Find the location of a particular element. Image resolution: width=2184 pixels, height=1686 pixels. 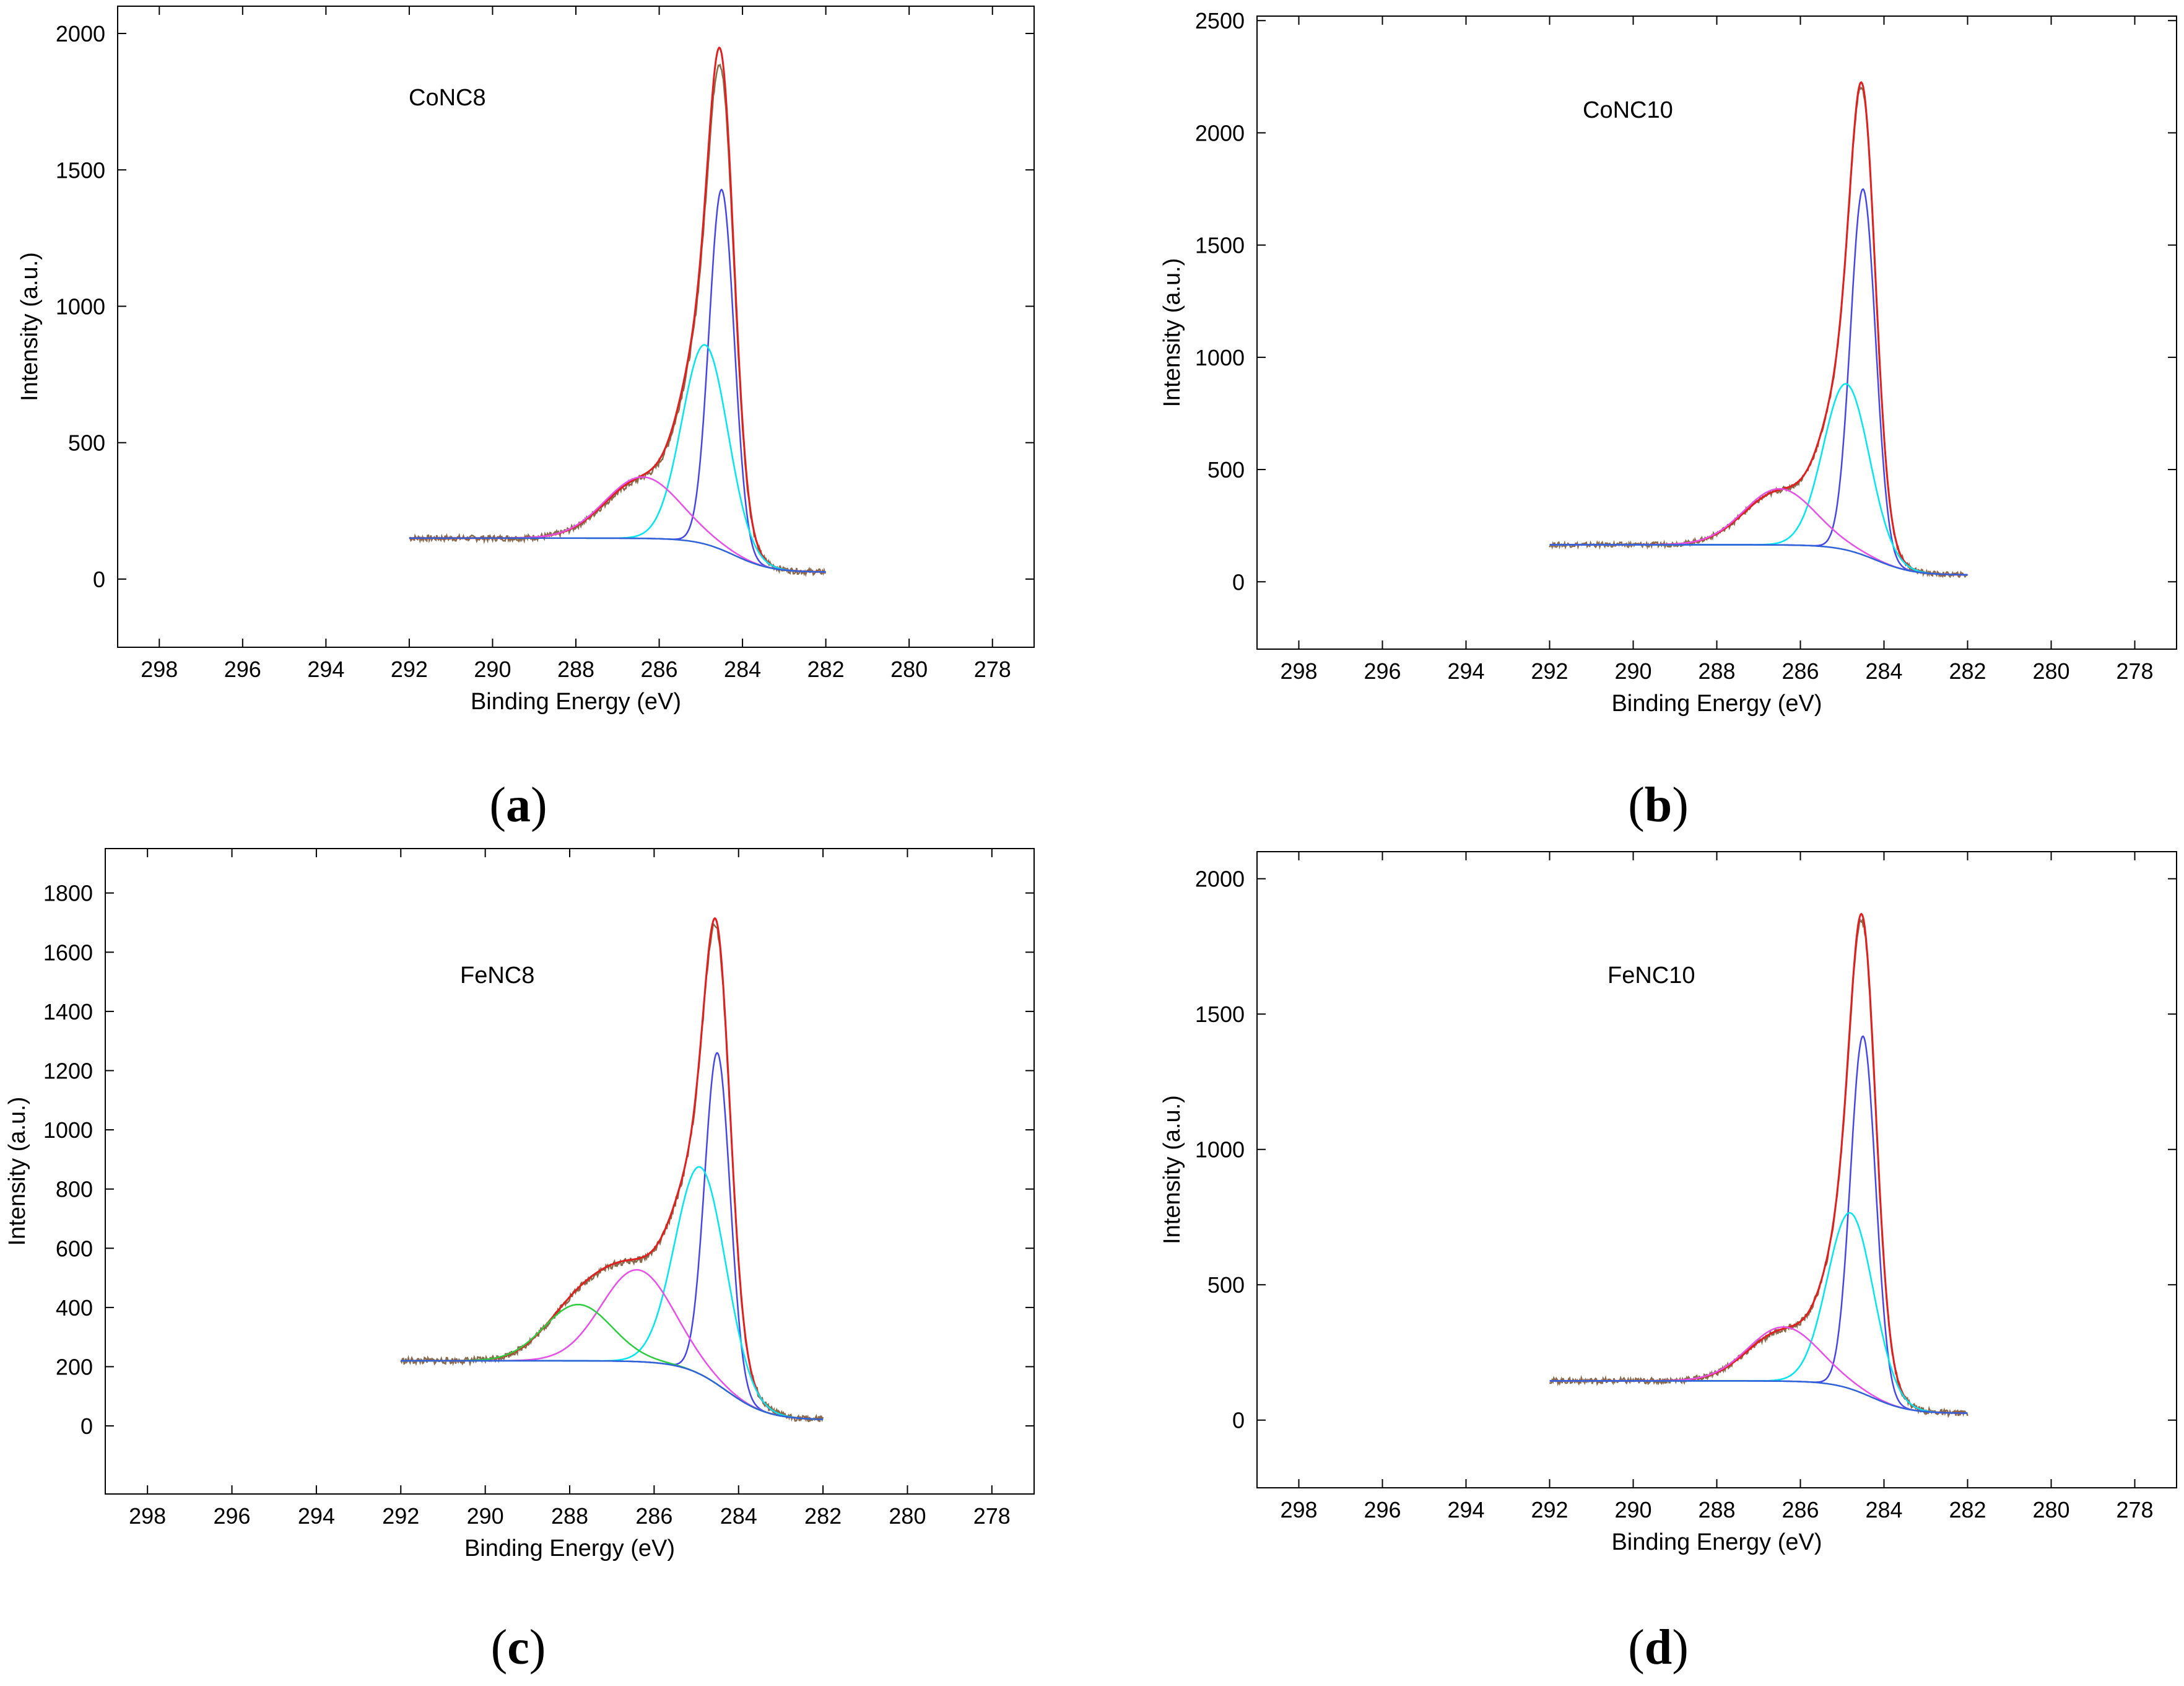

panel-caption-c: (c) is located at coordinates (518, 1647).